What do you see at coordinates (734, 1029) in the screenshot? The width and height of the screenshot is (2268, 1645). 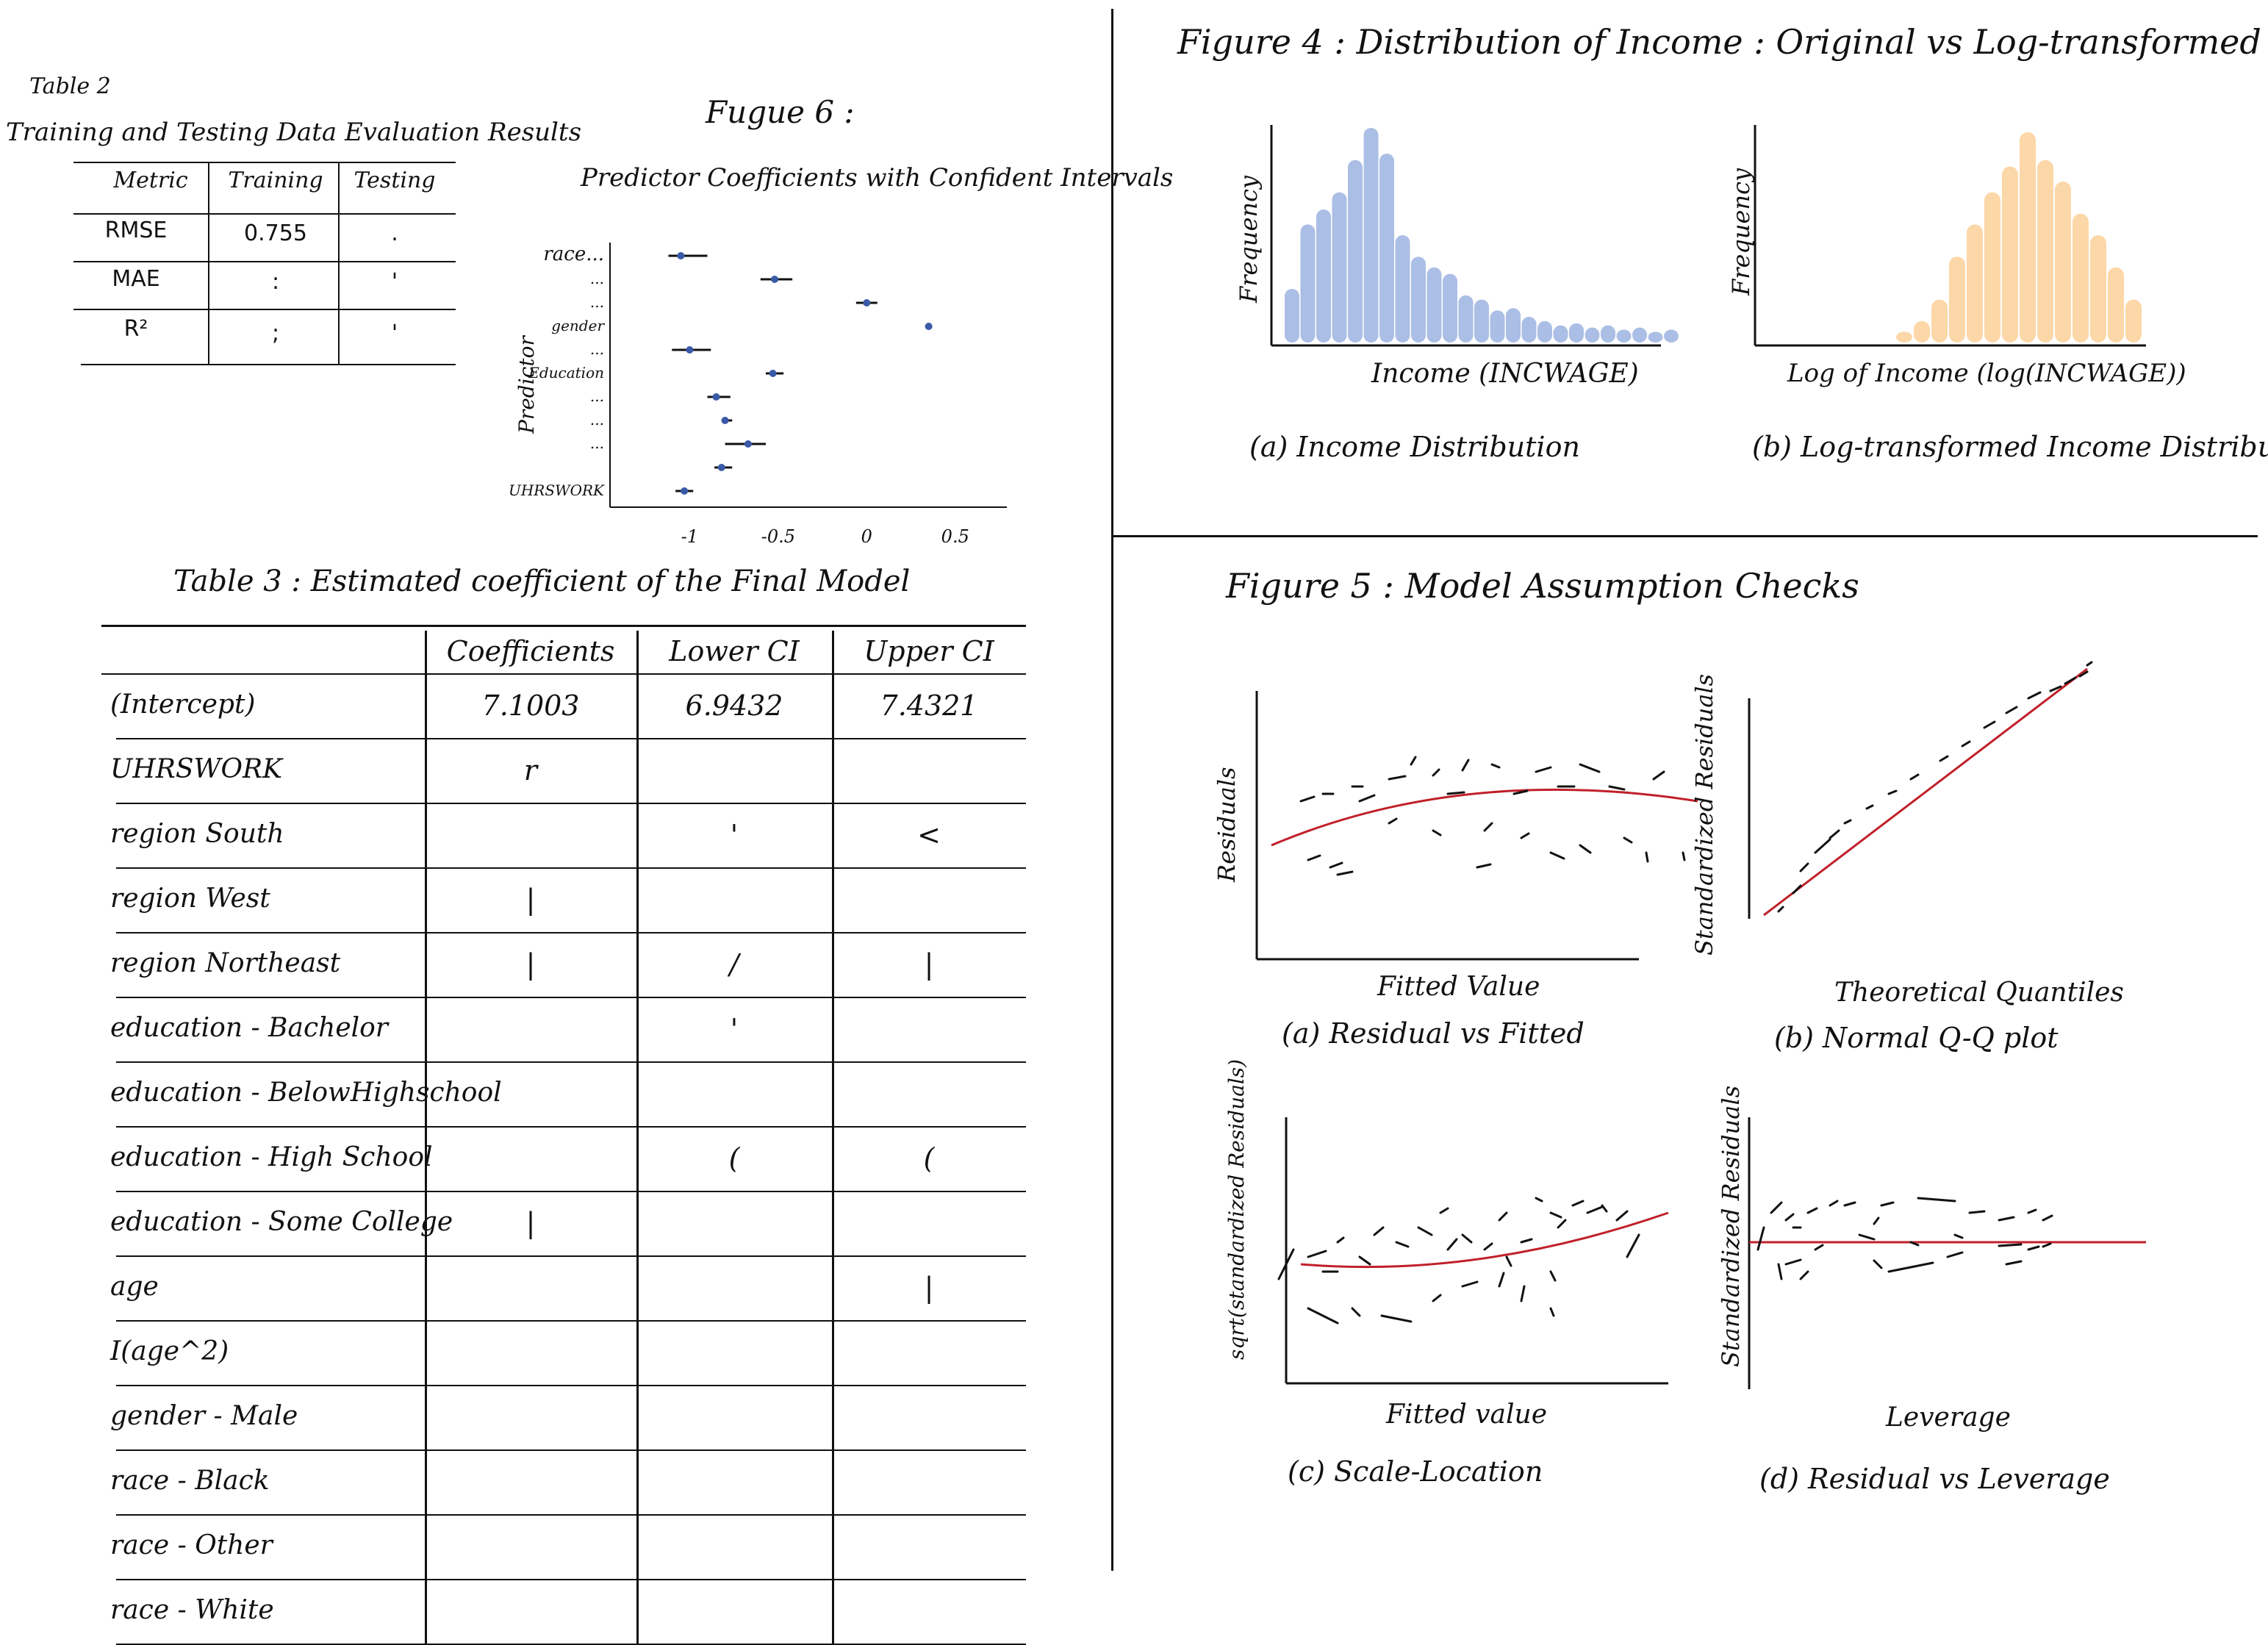 I see `table3-cell: '` at bounding box center [734, 1029].